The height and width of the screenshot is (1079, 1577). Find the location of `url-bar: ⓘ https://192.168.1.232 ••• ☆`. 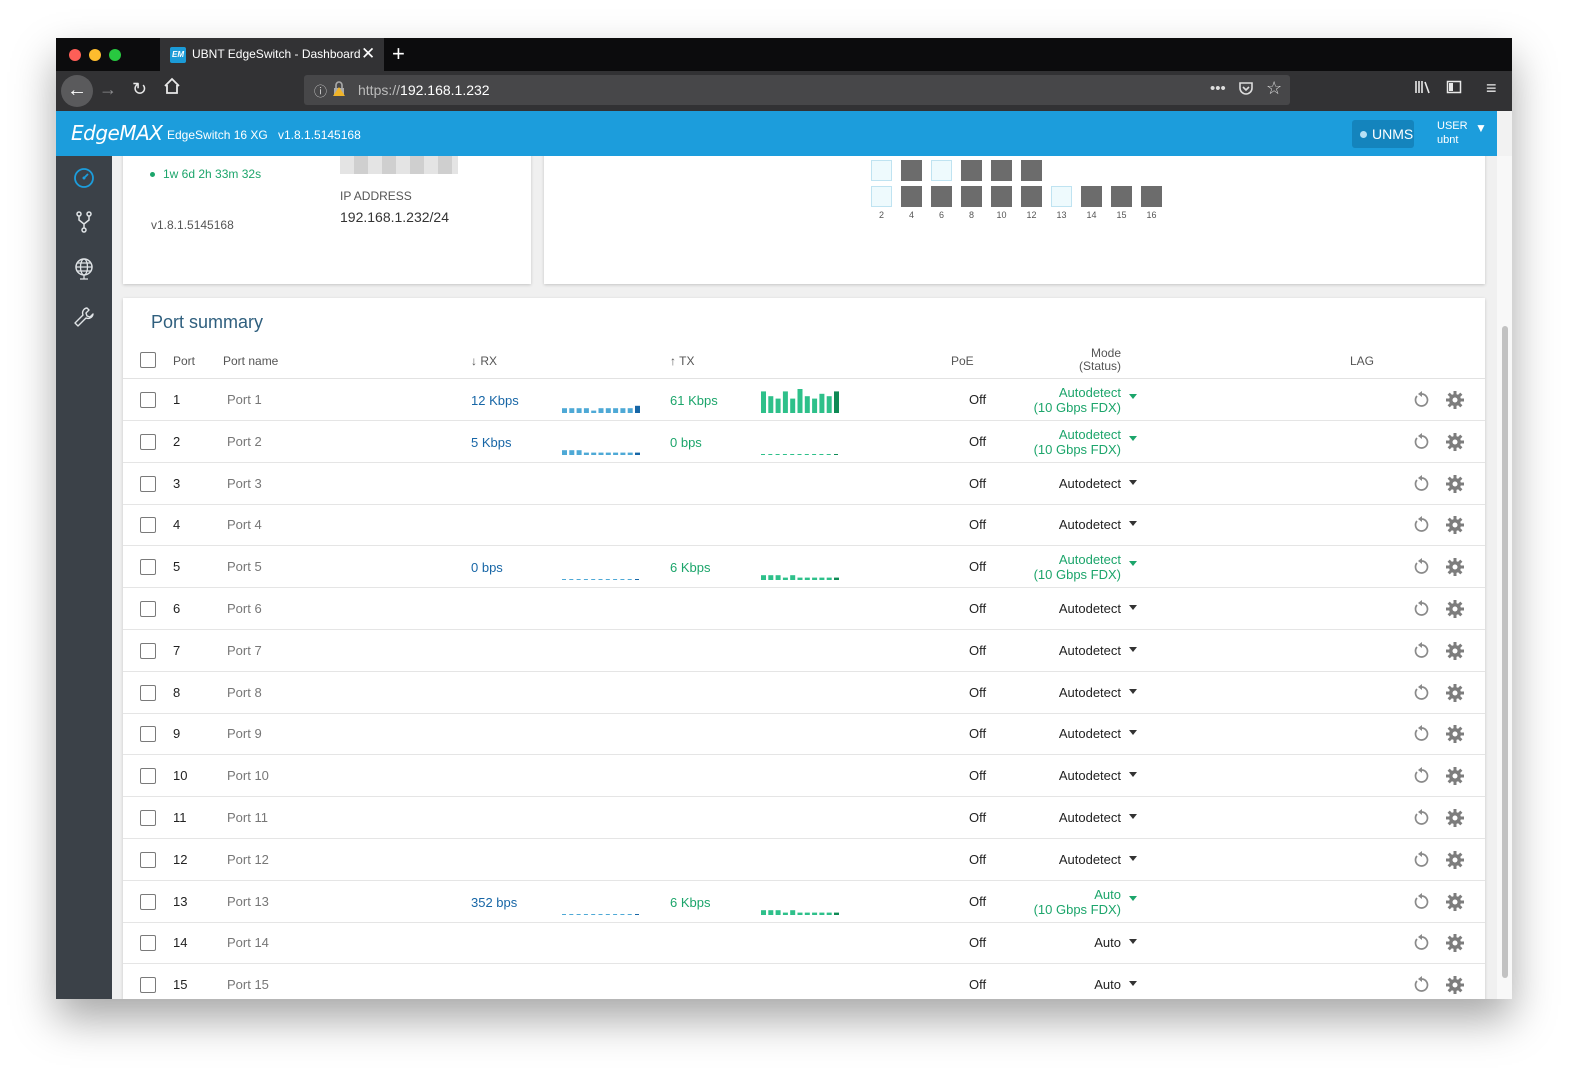

url-bar: ⓘ https://192.168.1.232 ••• ☆ is located at coordinates (797, 90).